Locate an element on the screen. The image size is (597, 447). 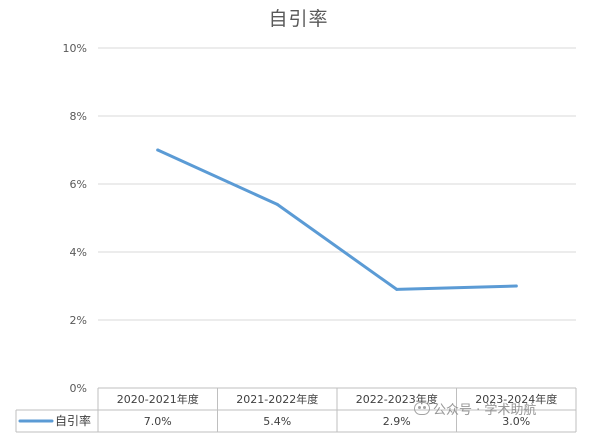
x-category-label: 2020-2021年度 is located at coordinates (158, 399).